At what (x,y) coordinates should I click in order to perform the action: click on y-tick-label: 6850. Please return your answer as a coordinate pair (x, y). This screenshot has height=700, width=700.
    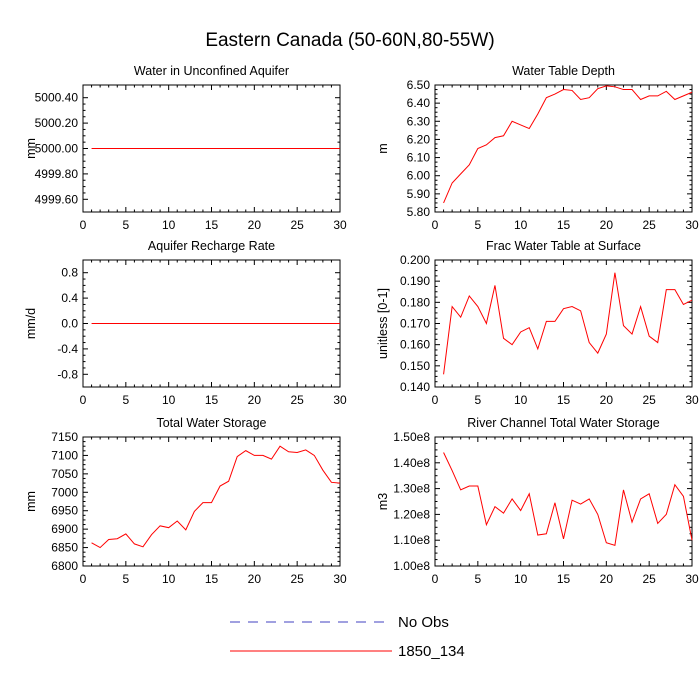
    Looking at the image, I should click on (64, 548).